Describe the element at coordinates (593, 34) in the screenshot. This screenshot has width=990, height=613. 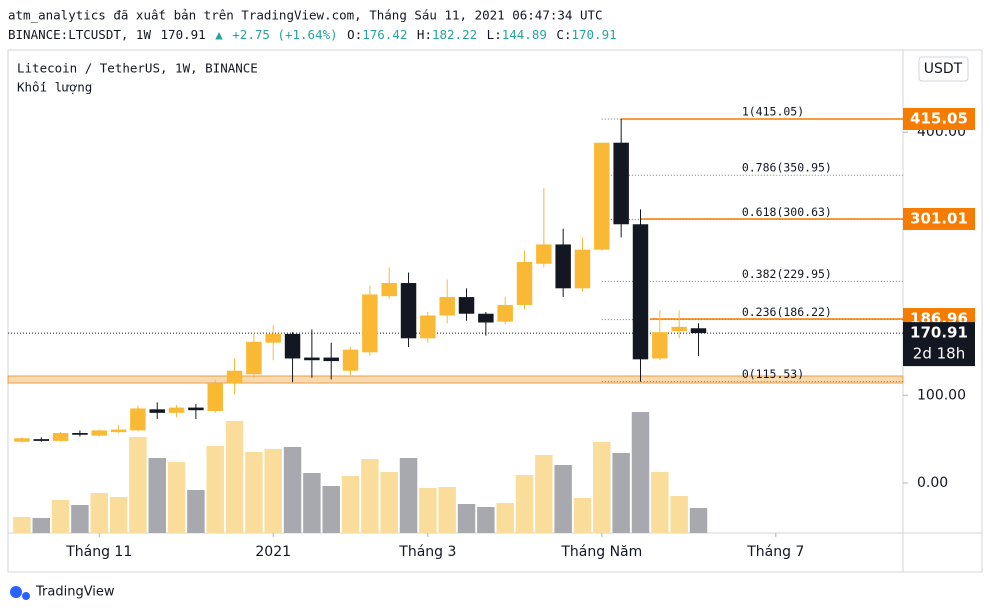
I see `c: 170.91` at that location.